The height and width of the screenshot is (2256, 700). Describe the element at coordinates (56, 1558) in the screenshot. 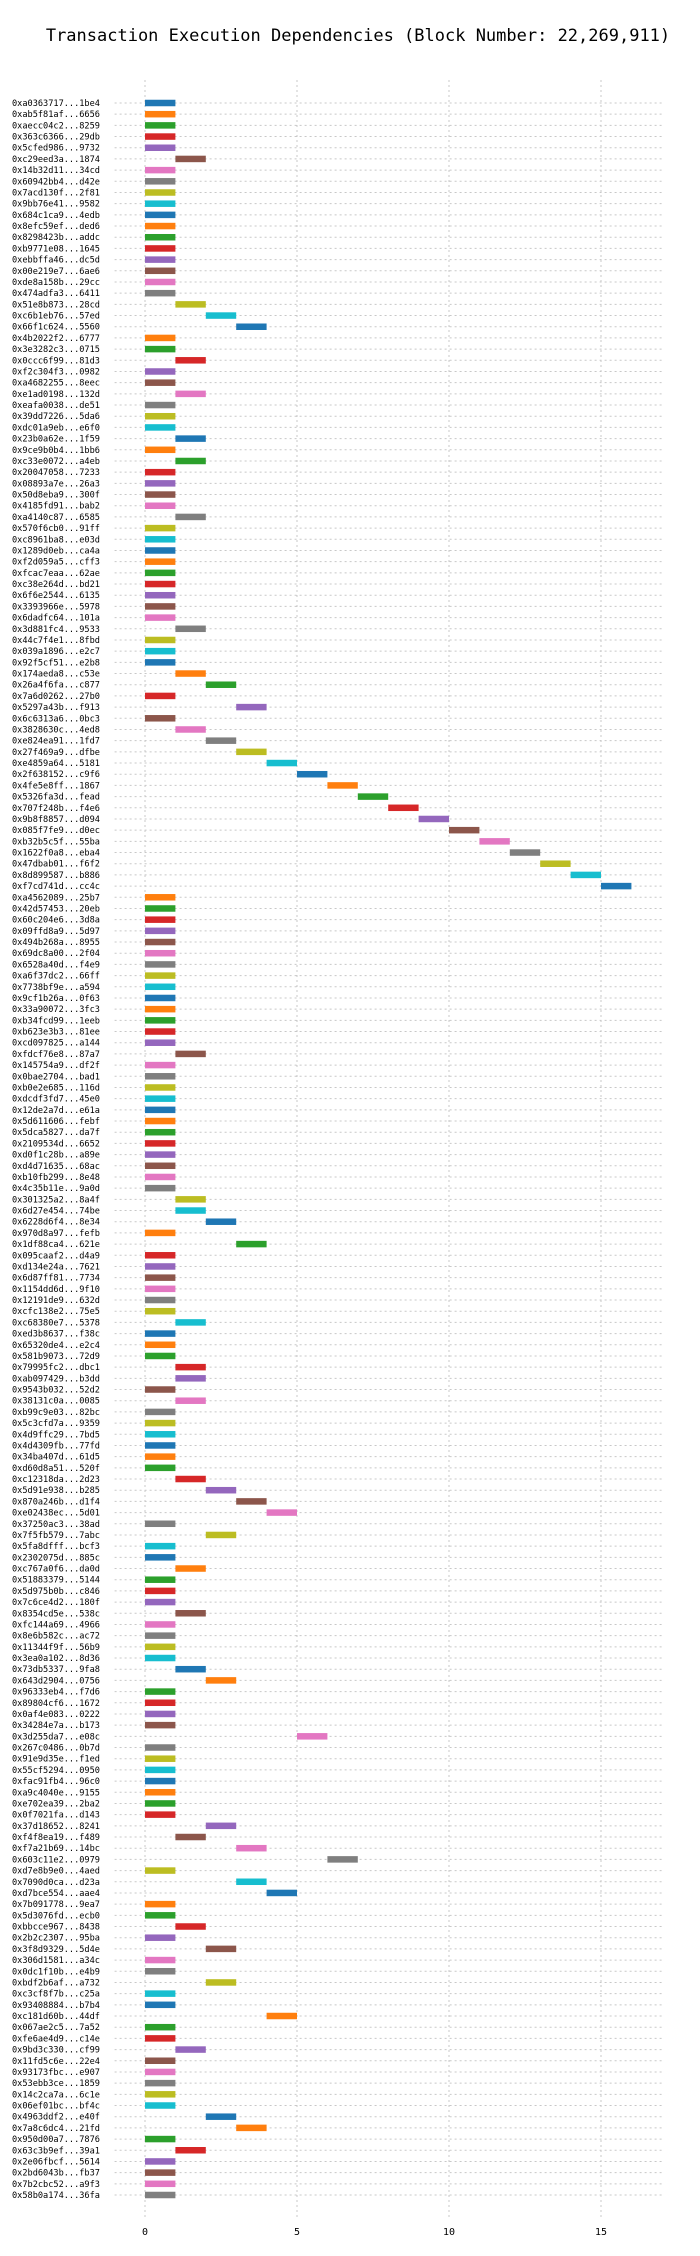

I see `tx-label: 0x2302075d...885c` at that location.